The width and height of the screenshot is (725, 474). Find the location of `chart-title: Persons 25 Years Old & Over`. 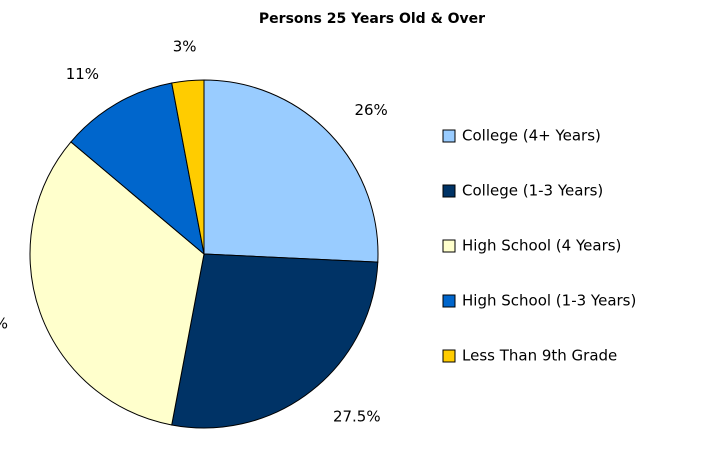

chart-title: Persons 25 Years Old & Over is located at coordinates (372, 19).